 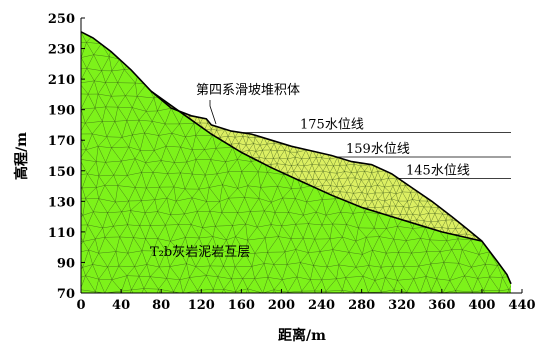 I want to click on y-tick-label: 150, so click(x=61, y=172).